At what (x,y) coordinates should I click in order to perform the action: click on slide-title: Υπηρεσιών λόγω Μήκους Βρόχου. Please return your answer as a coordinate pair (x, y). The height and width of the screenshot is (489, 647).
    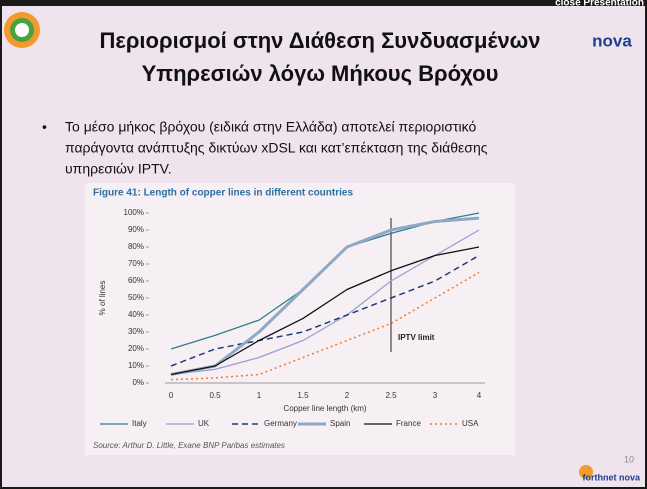
    Looking at the image, I should click on (320, 73).